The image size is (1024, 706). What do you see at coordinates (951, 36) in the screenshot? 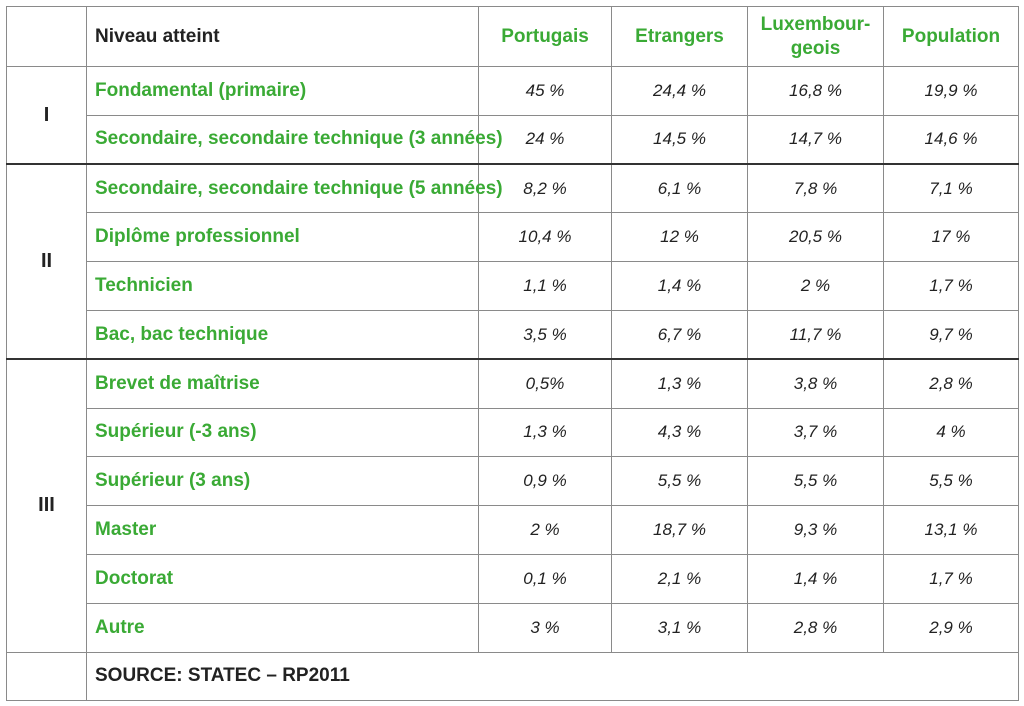
I see `header-population: Population` at bounding box center [951, 36].